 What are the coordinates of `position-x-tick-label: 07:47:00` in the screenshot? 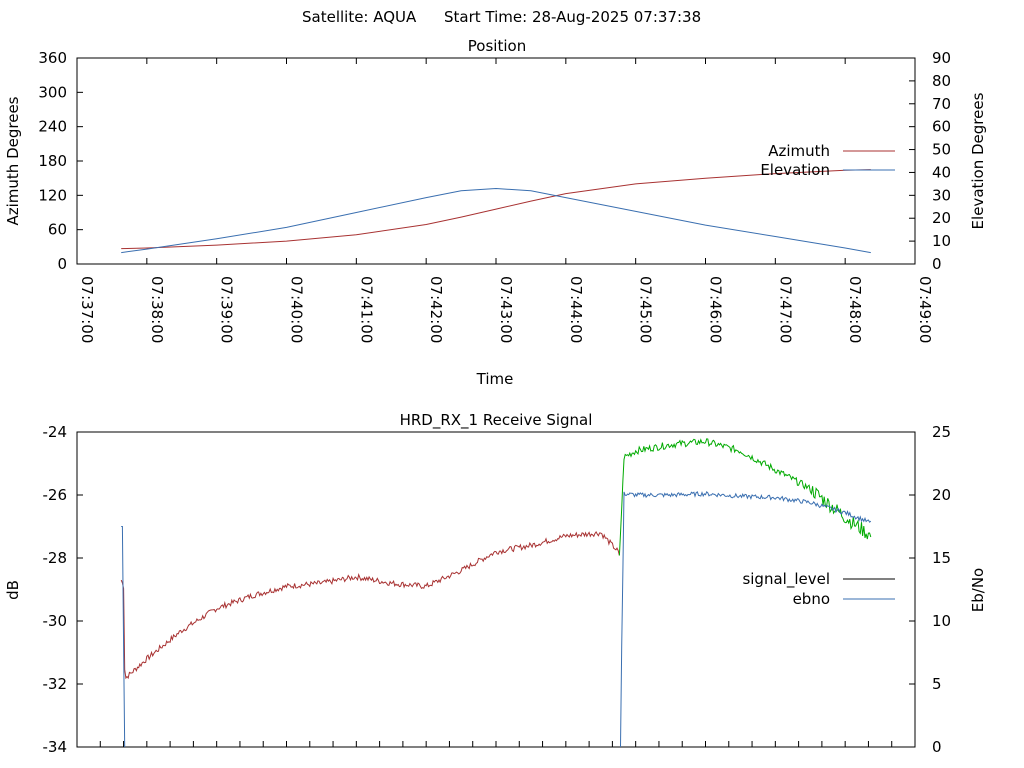 It's located at (785, 309).